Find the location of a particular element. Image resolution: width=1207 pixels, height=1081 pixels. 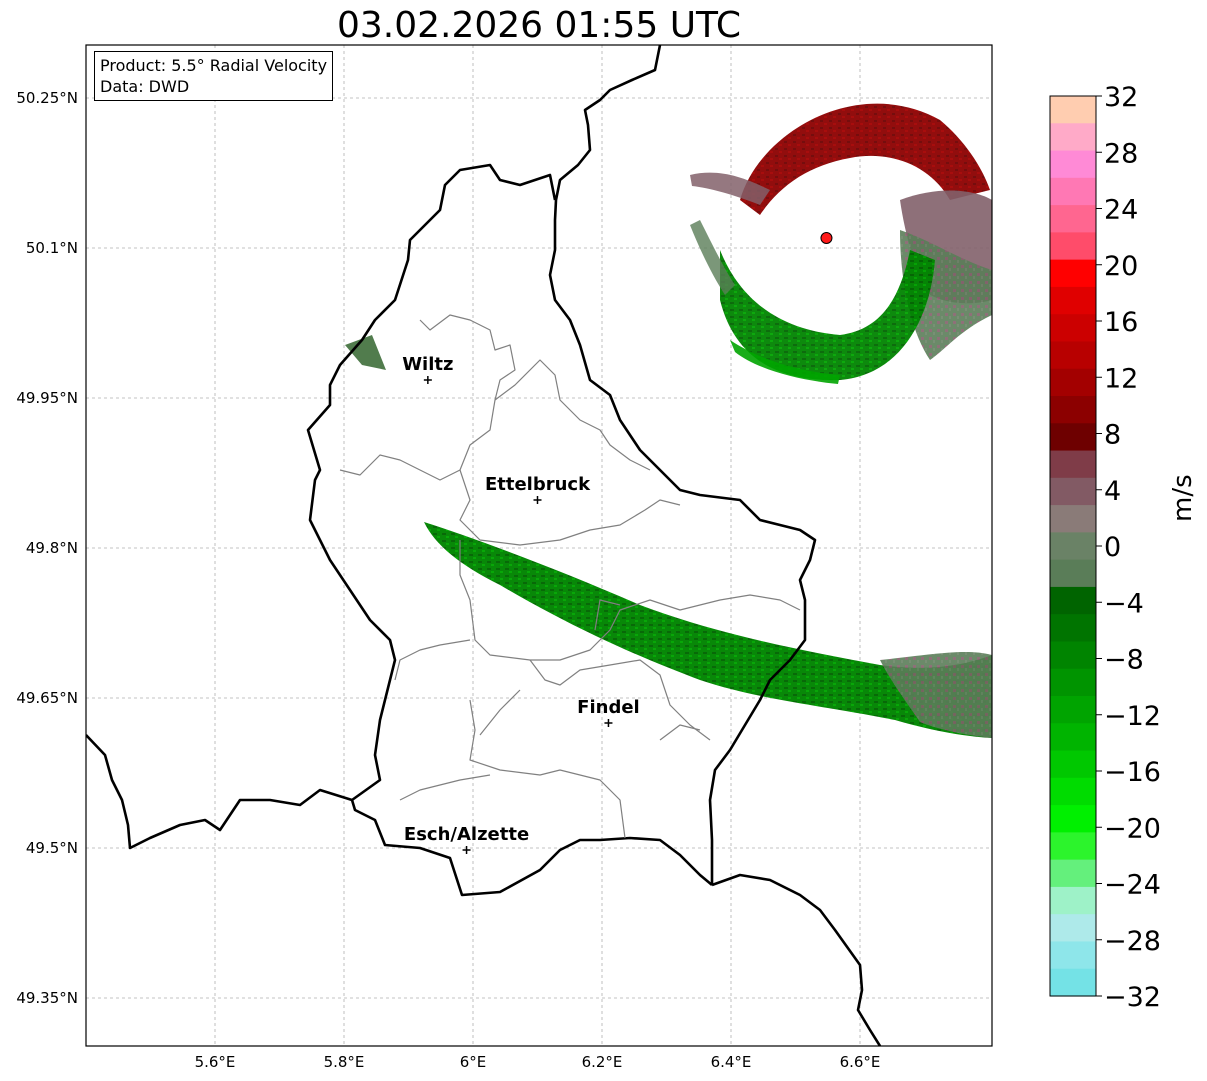

lon-tick-label: 6.4°E is located at coordinates (731, 1062).